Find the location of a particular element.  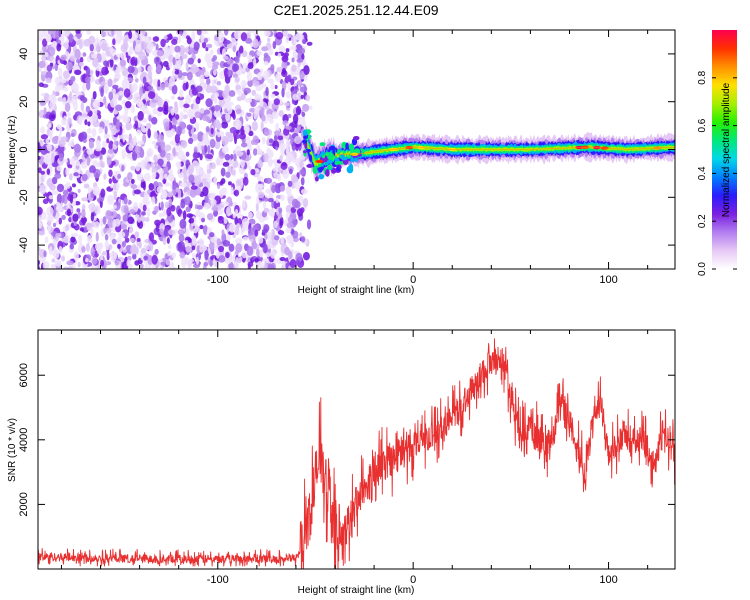

spectrogram-y-label: Frequency (Hz) is located at coordinates (12, 150).